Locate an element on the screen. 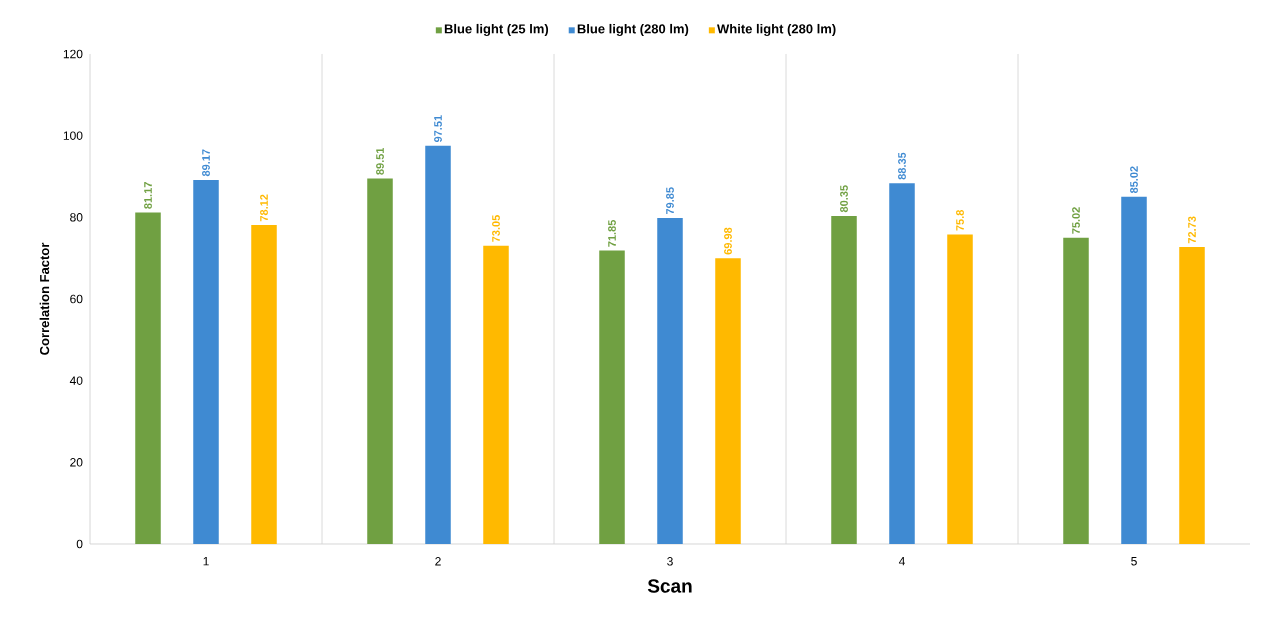  data-label: 75.8 is located at coordinates (960, 220).